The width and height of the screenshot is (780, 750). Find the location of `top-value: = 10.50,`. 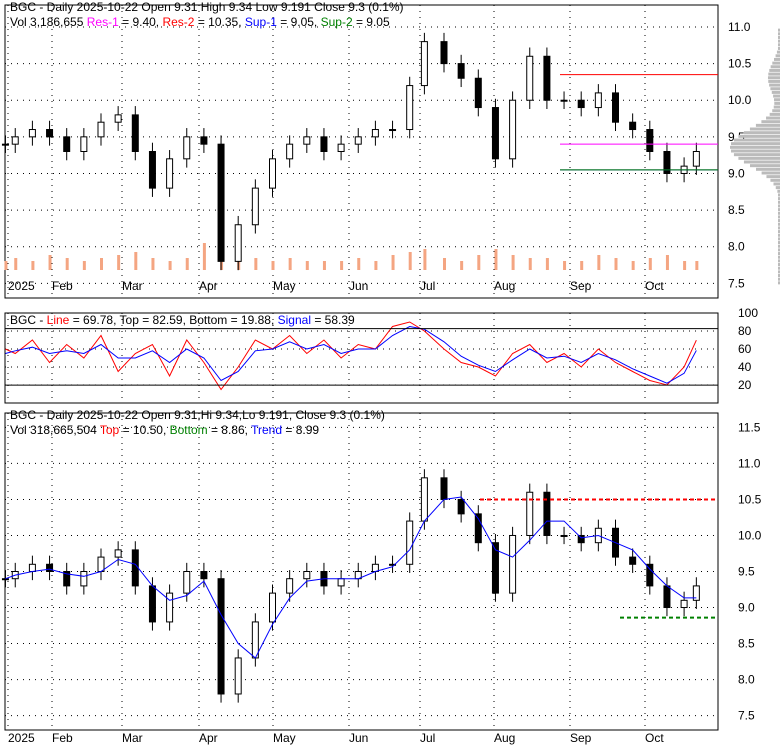

top-value: = 10.50, is located at coordinates (144, 430).